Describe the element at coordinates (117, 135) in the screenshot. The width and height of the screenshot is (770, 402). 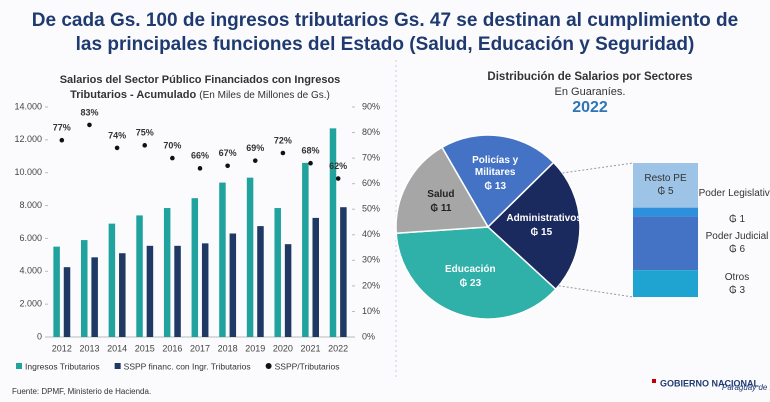
I see `data-label: 74%` at that location.